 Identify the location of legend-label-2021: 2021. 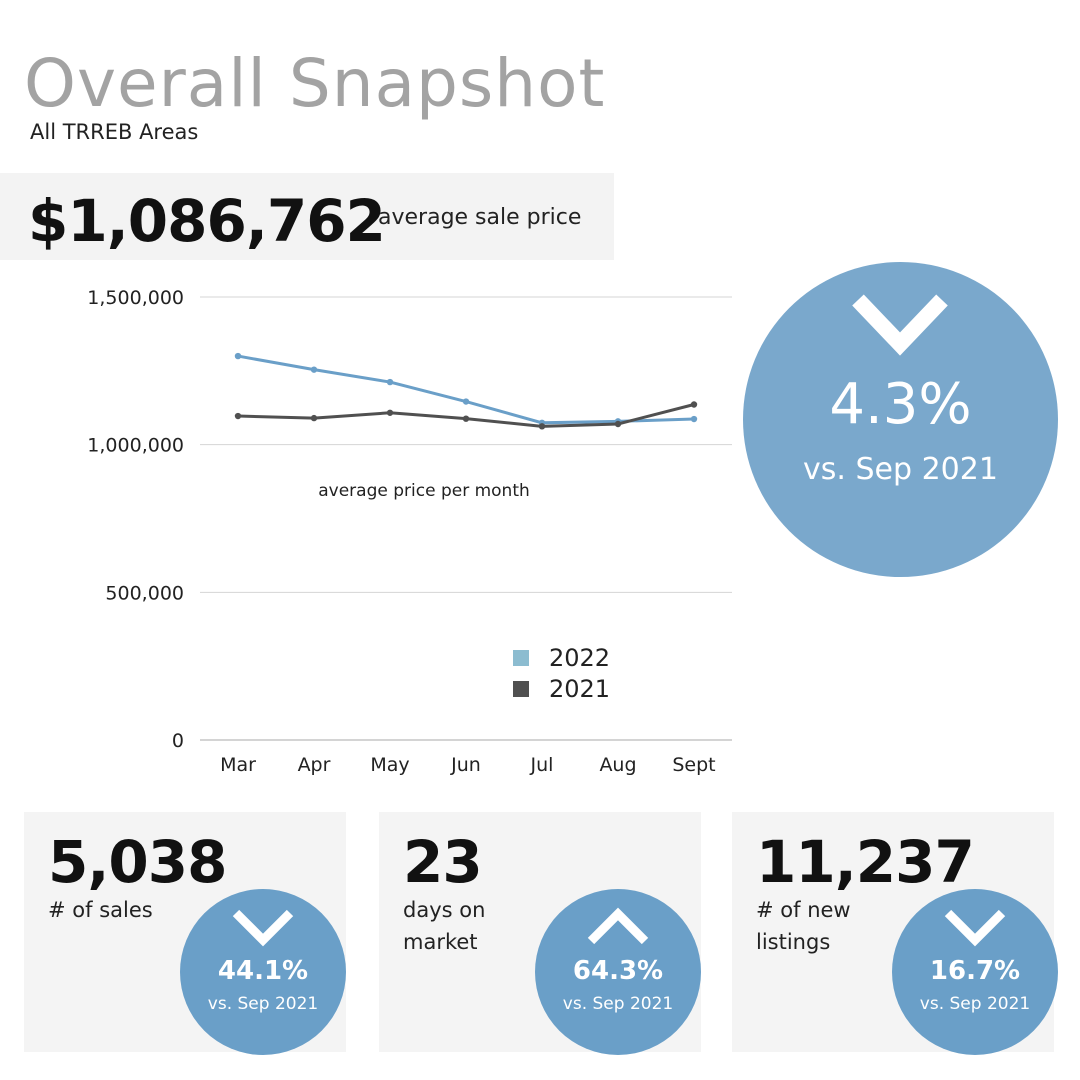
(579, 689).